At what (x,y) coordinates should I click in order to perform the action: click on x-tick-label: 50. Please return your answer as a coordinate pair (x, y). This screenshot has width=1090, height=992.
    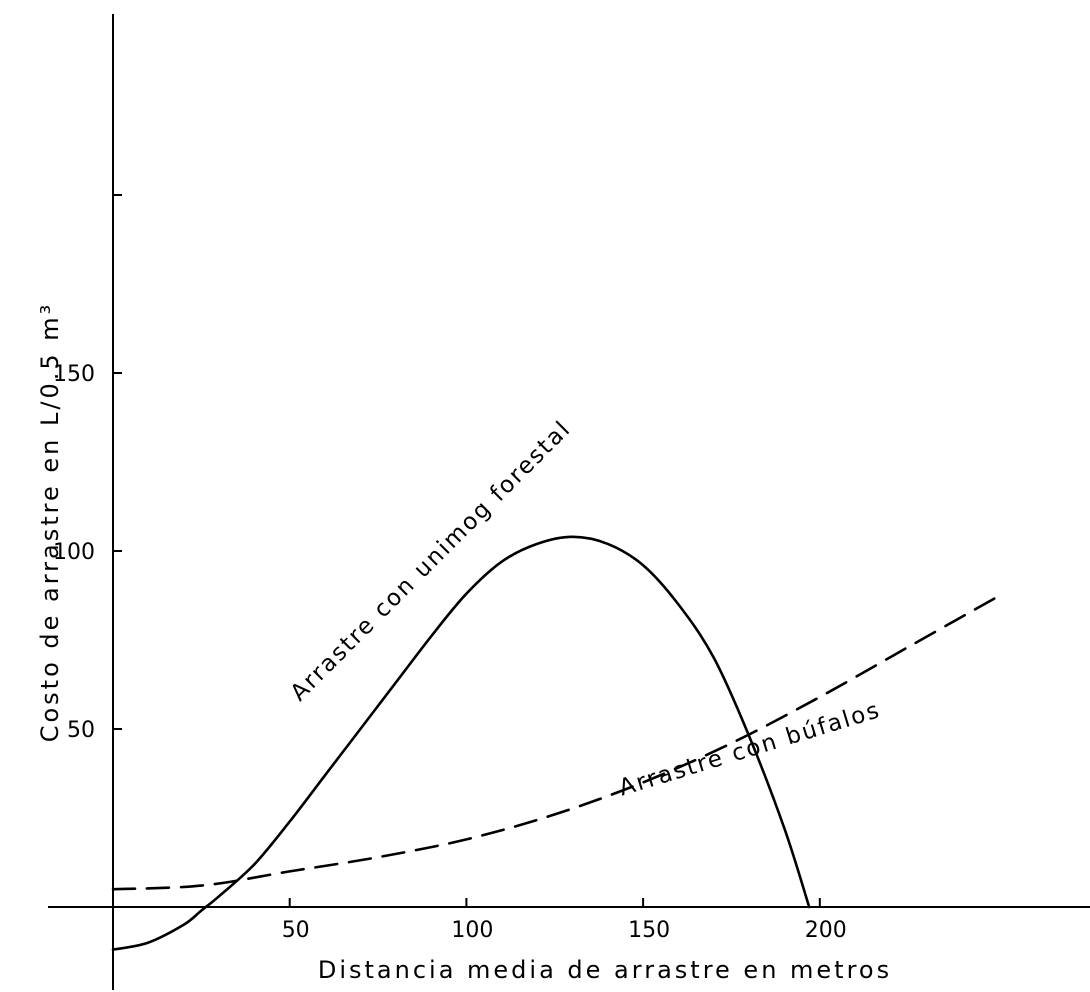
    Looking at the image, I should click on (296, 930).